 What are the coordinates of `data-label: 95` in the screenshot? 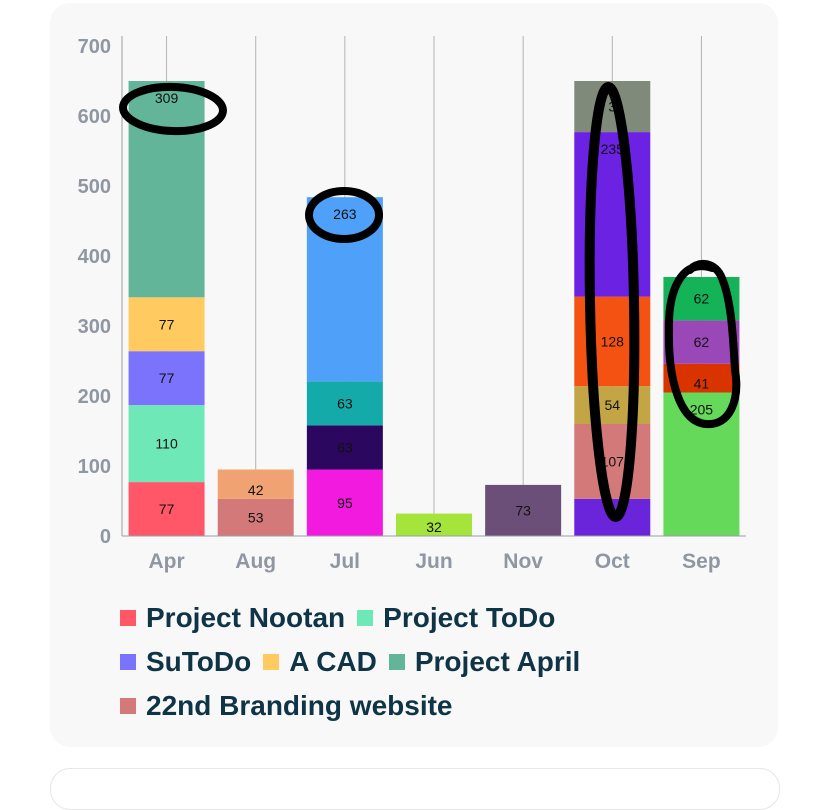 It's located at (345, 503).